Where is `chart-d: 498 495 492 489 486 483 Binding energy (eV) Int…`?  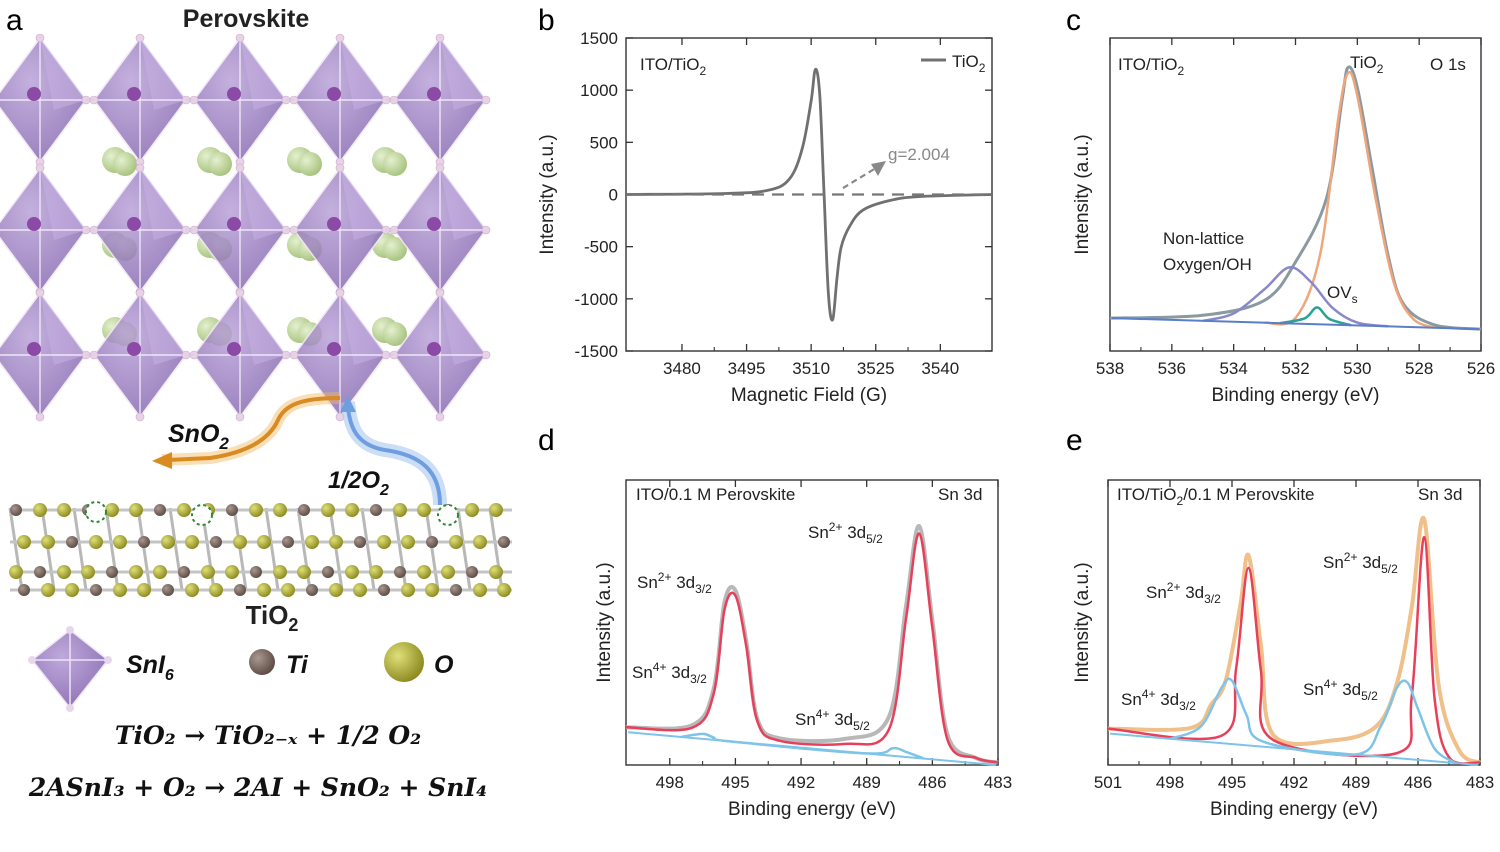
chart-d: 498 495 492 489 486 483 Binding energy (eV) Int… is located at coordinates (803, 649).